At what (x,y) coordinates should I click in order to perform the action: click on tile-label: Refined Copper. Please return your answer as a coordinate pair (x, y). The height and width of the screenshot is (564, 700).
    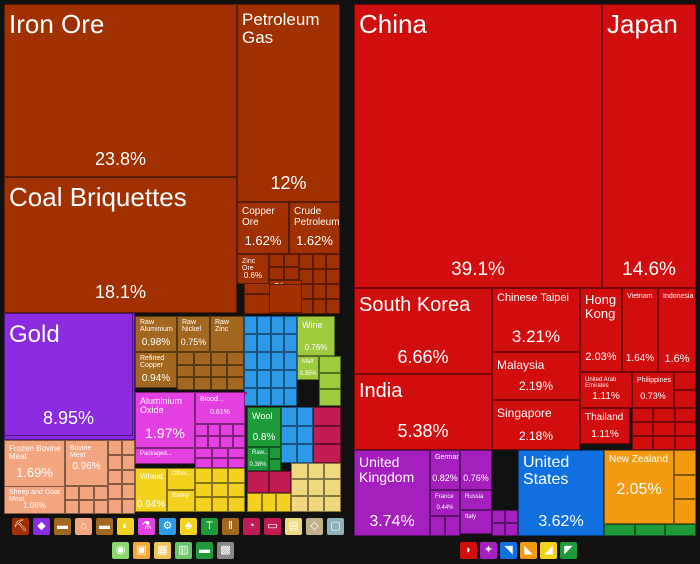
    Looking at the image, I should click on (152, 362).